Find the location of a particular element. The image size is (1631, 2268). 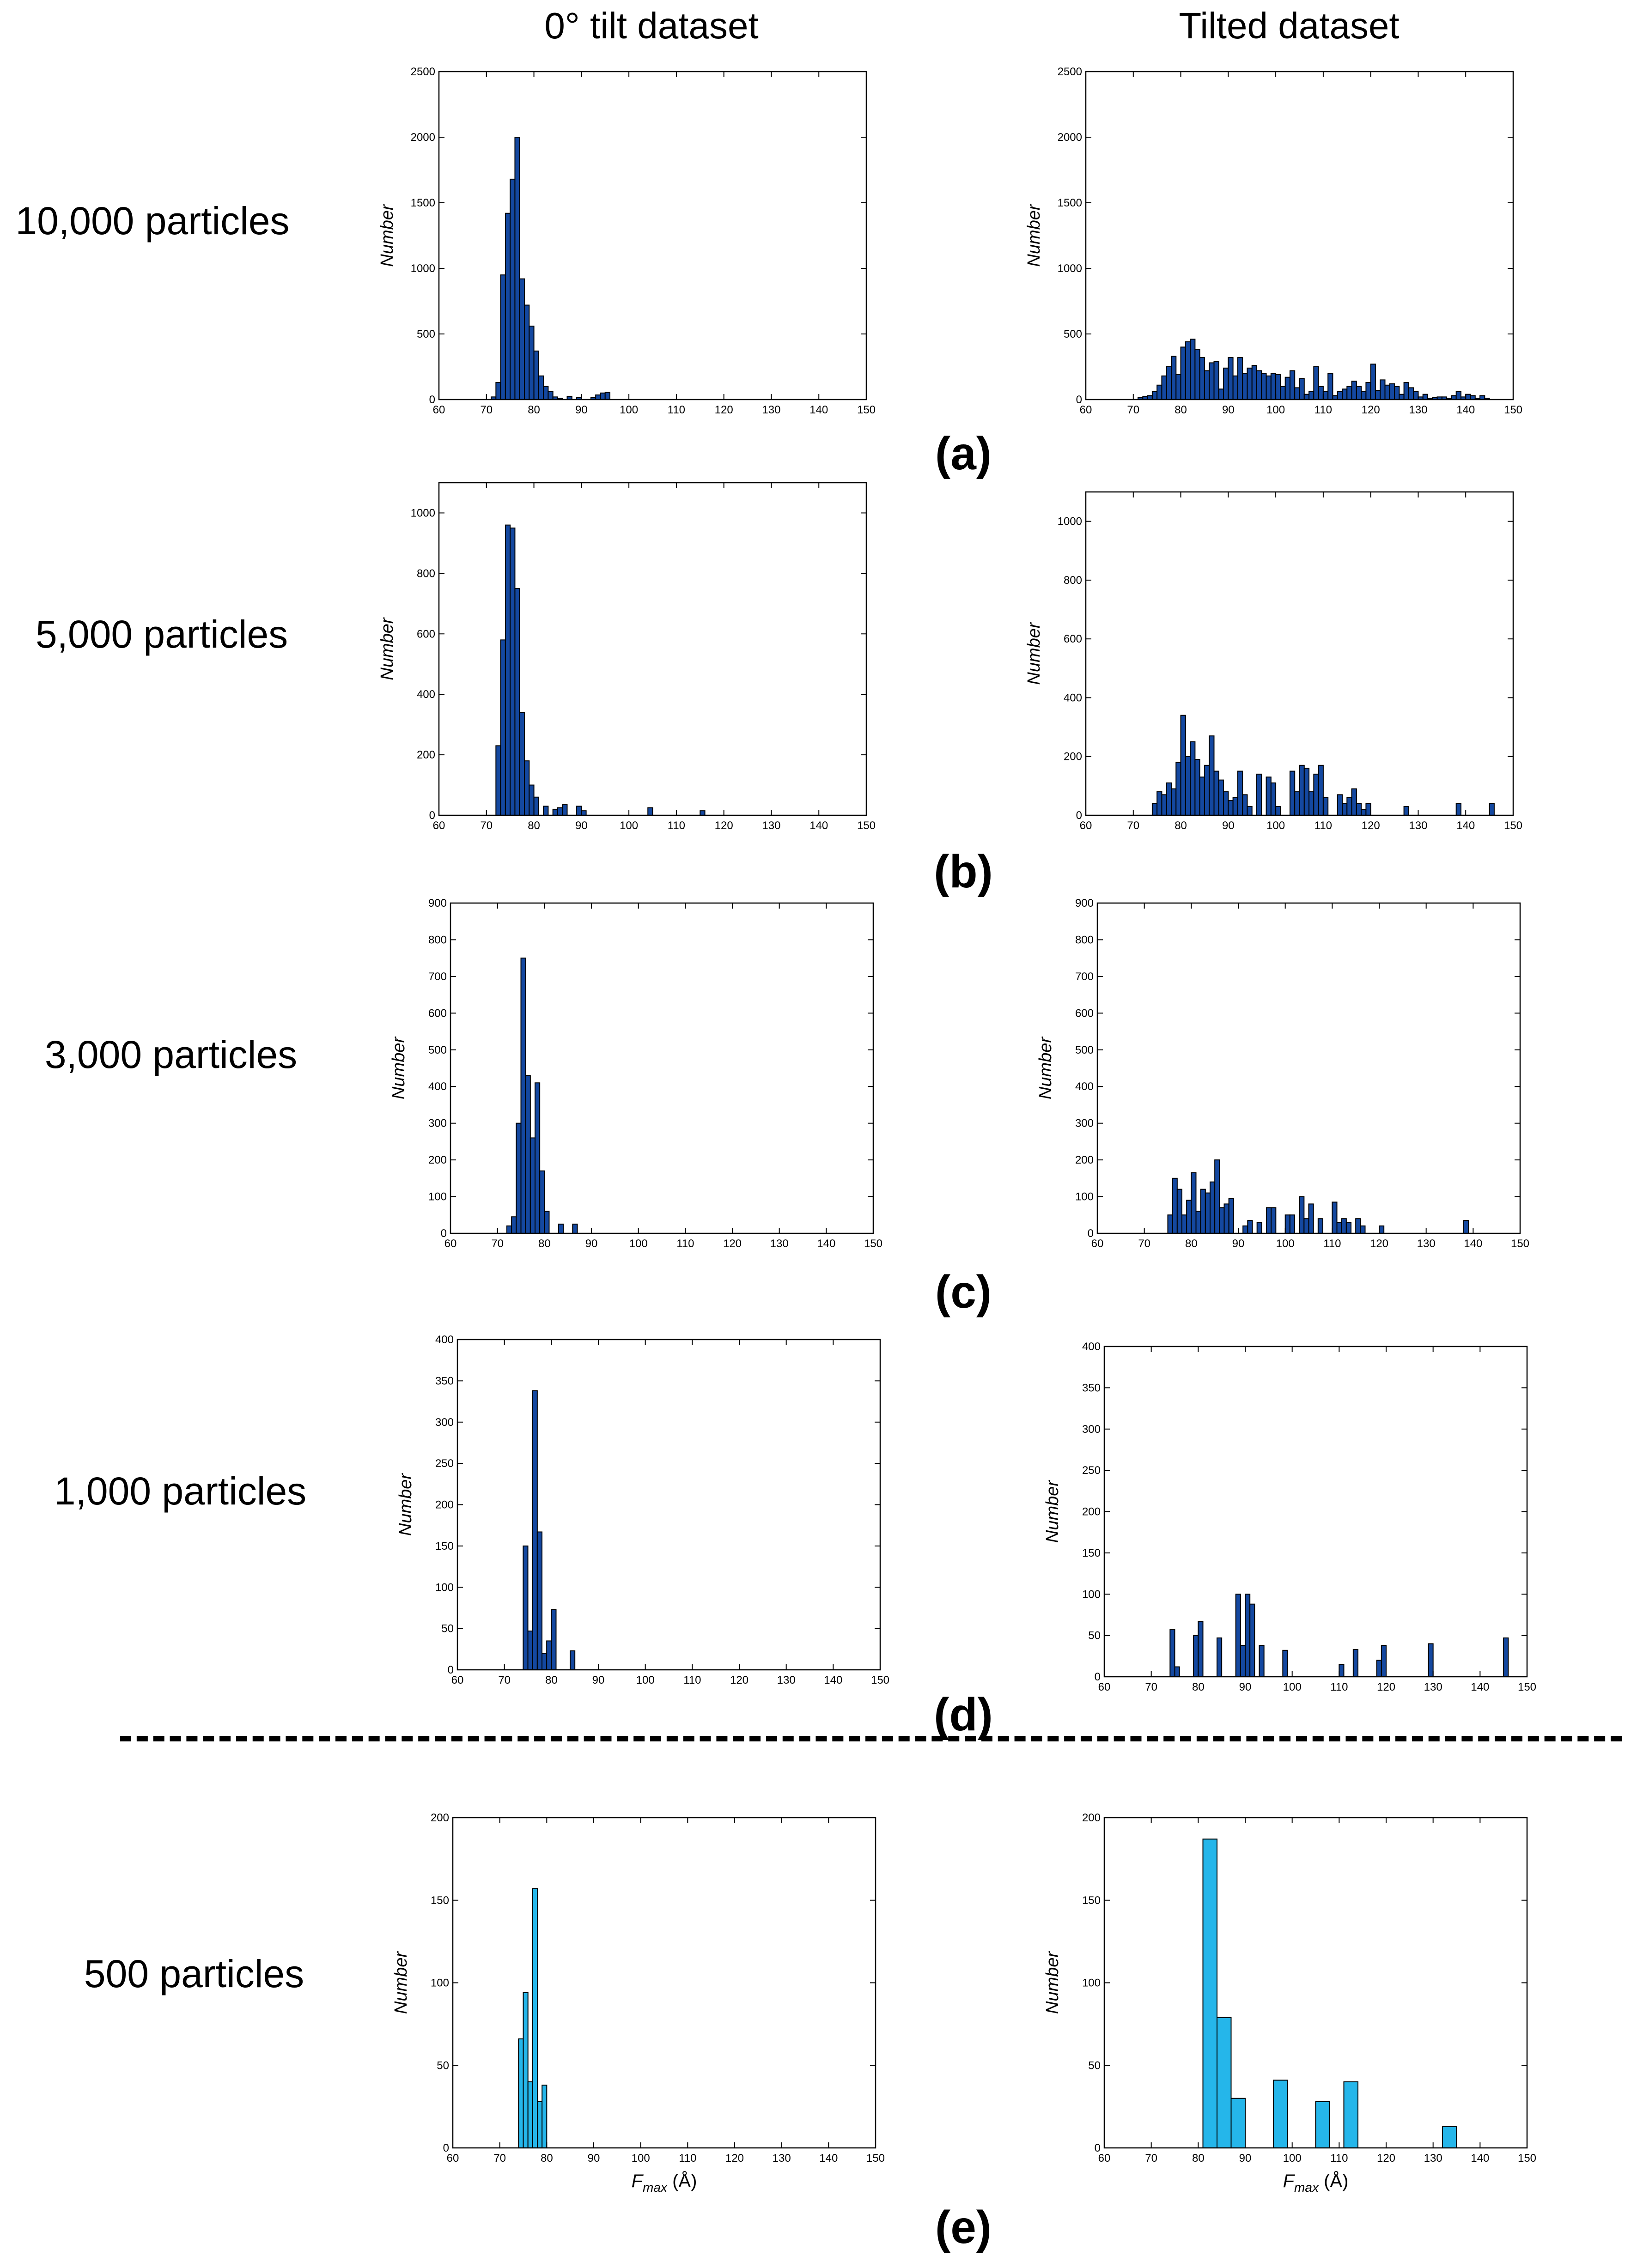

y-tick-label: 900 is located at coordinates (437, 903).